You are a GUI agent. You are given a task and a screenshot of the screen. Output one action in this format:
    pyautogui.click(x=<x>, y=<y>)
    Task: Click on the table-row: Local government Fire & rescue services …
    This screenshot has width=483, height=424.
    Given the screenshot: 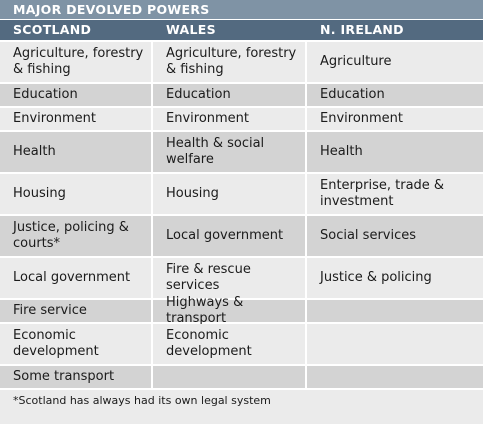 What is the action you would take?
    pyautogui.click(x=241, y=279)
    